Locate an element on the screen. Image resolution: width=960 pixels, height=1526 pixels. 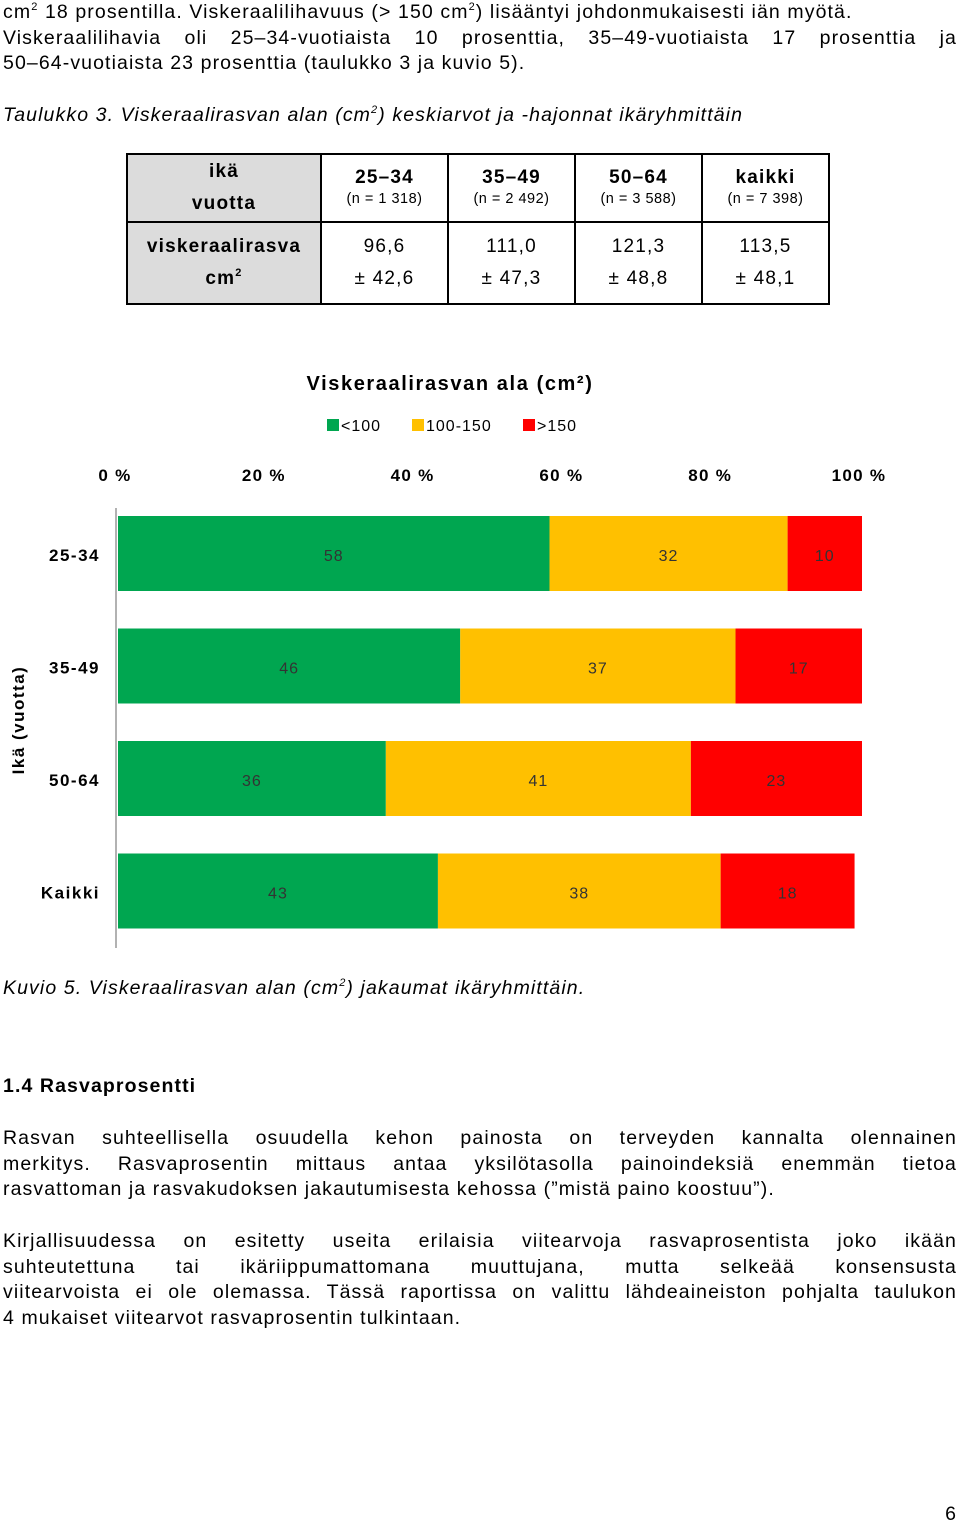
x-tick-label: 100 % is located at coordinates (859, 475).